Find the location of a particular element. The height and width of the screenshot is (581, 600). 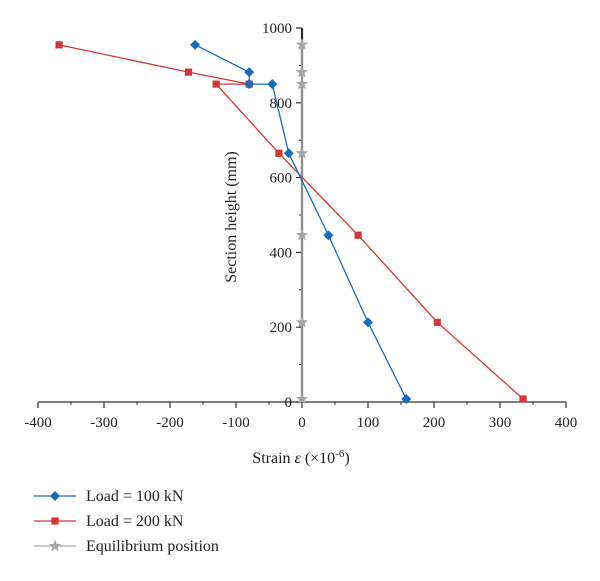

legend-label: Load = 200 kN is located at coordinates (135, 521).